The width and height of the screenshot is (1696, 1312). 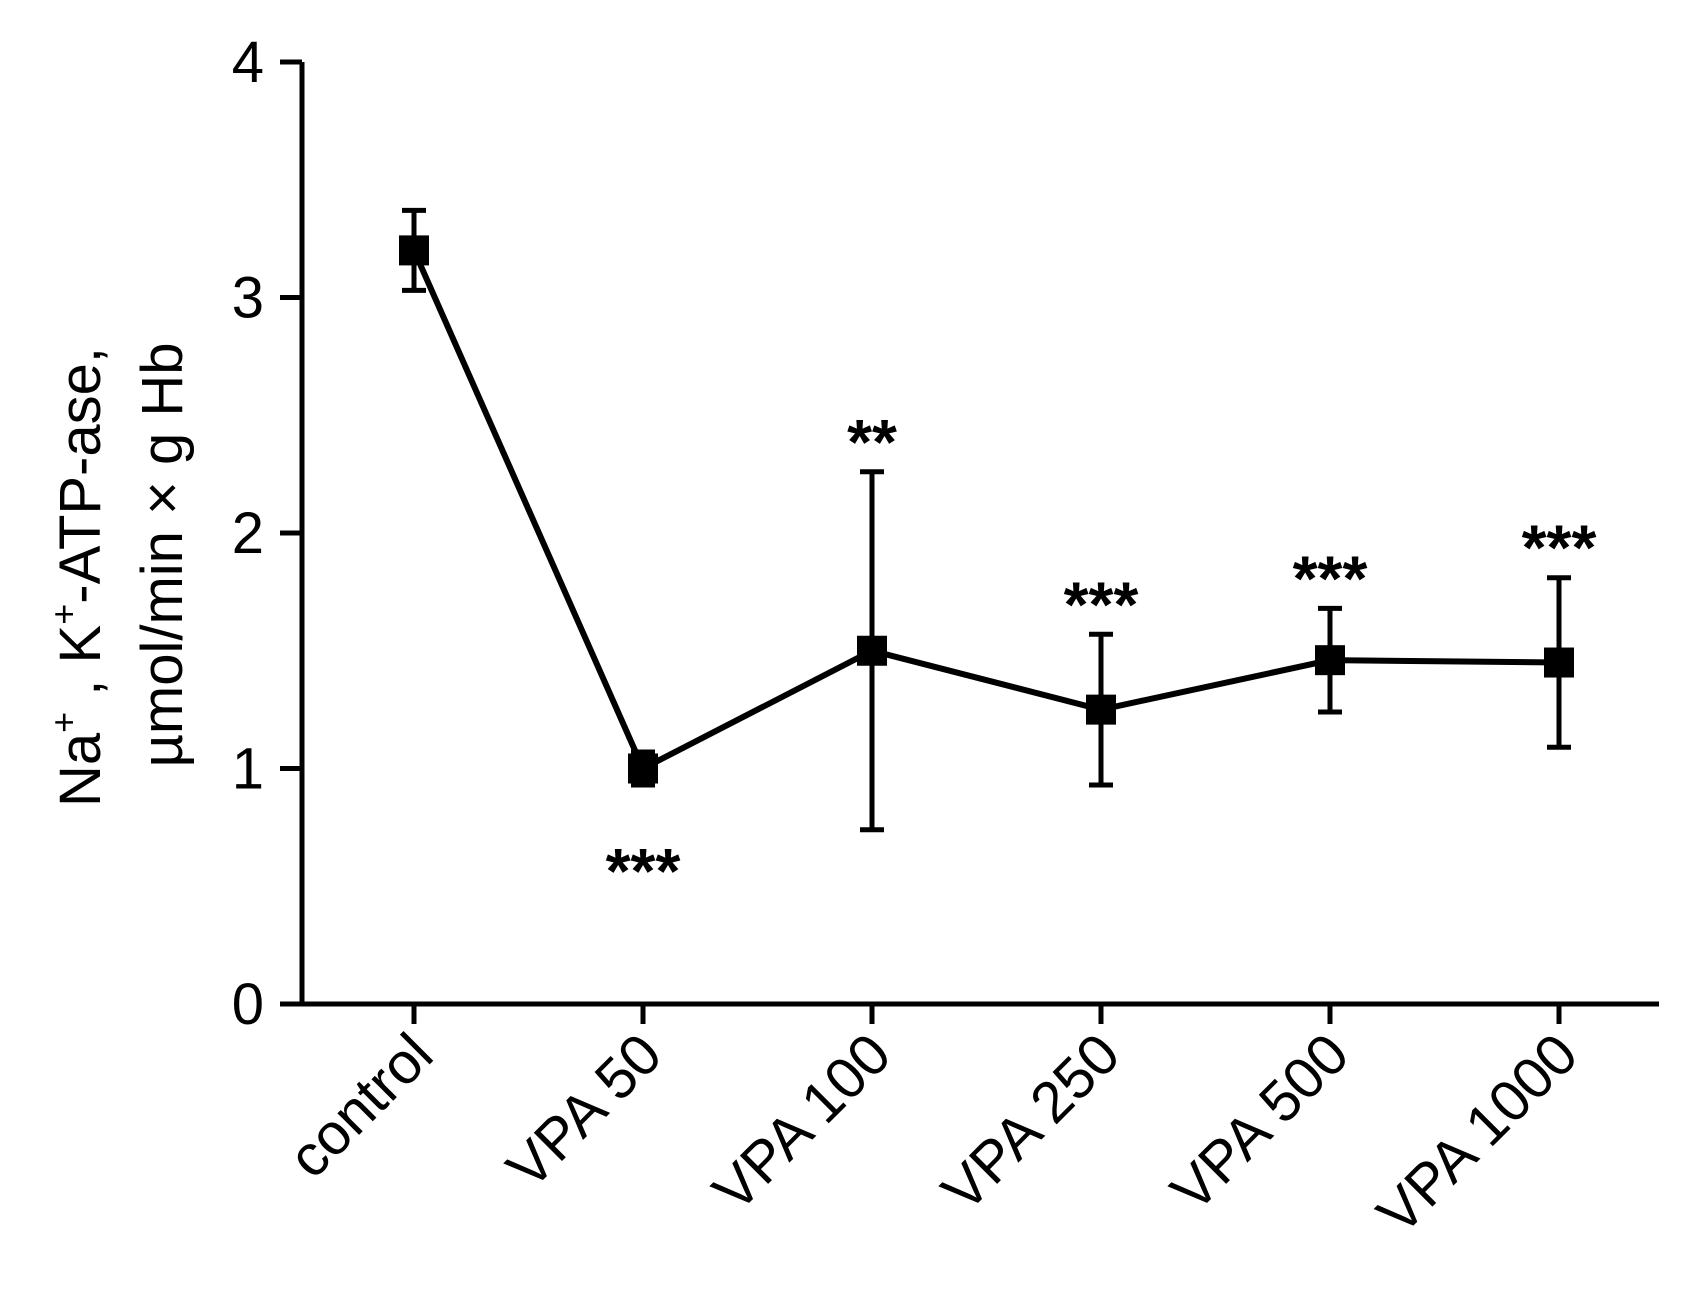 What do you see at coordinates (360, 1105) in the screenshot?
I see `x-tick-label: control` at bounding box center [360, 1105].